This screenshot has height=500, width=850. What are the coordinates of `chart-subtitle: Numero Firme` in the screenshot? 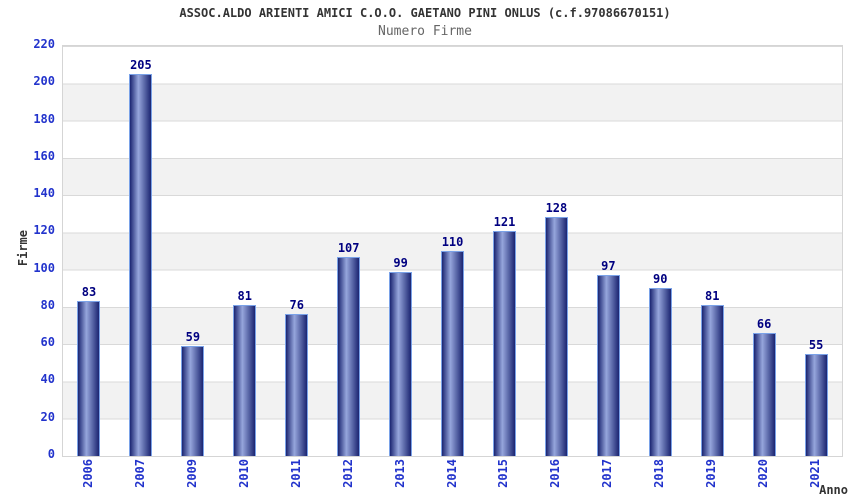 It's located at (425, 31).